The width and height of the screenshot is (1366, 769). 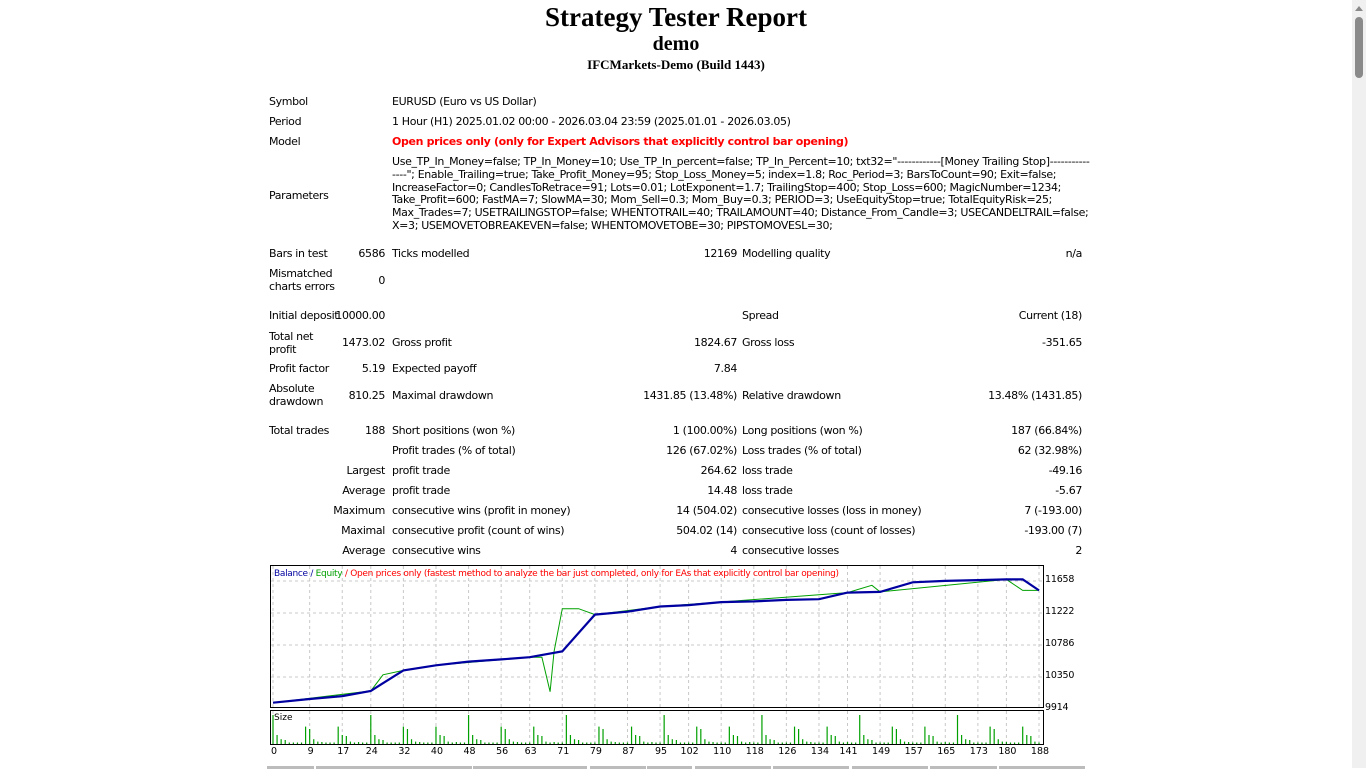 I want to click on x-tick-label: 118, so click(x=754, y=751).